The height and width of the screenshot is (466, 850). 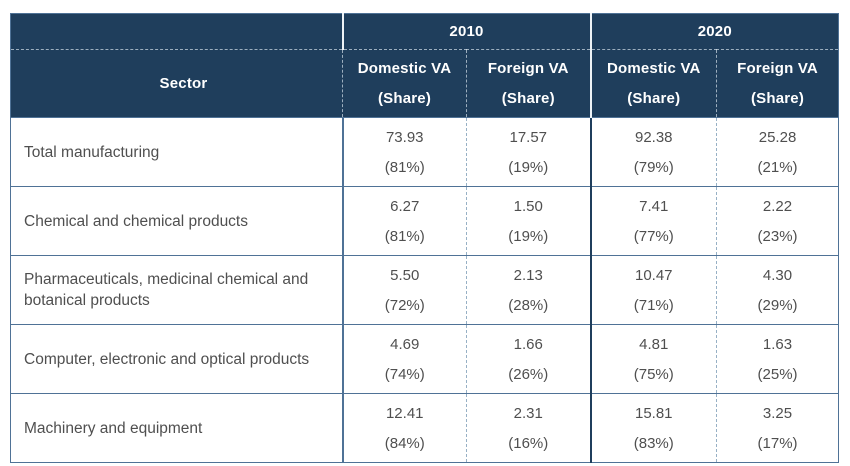 I want to click on va-value: 6.27, so click(x=405, y=206).